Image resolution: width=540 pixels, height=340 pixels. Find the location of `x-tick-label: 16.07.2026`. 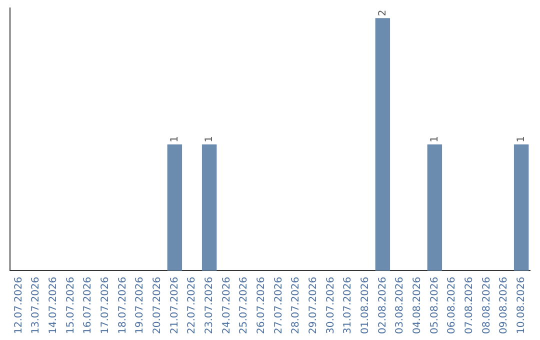

x-tick-label: 16.07.2026 is located at coordinates (88, 305).